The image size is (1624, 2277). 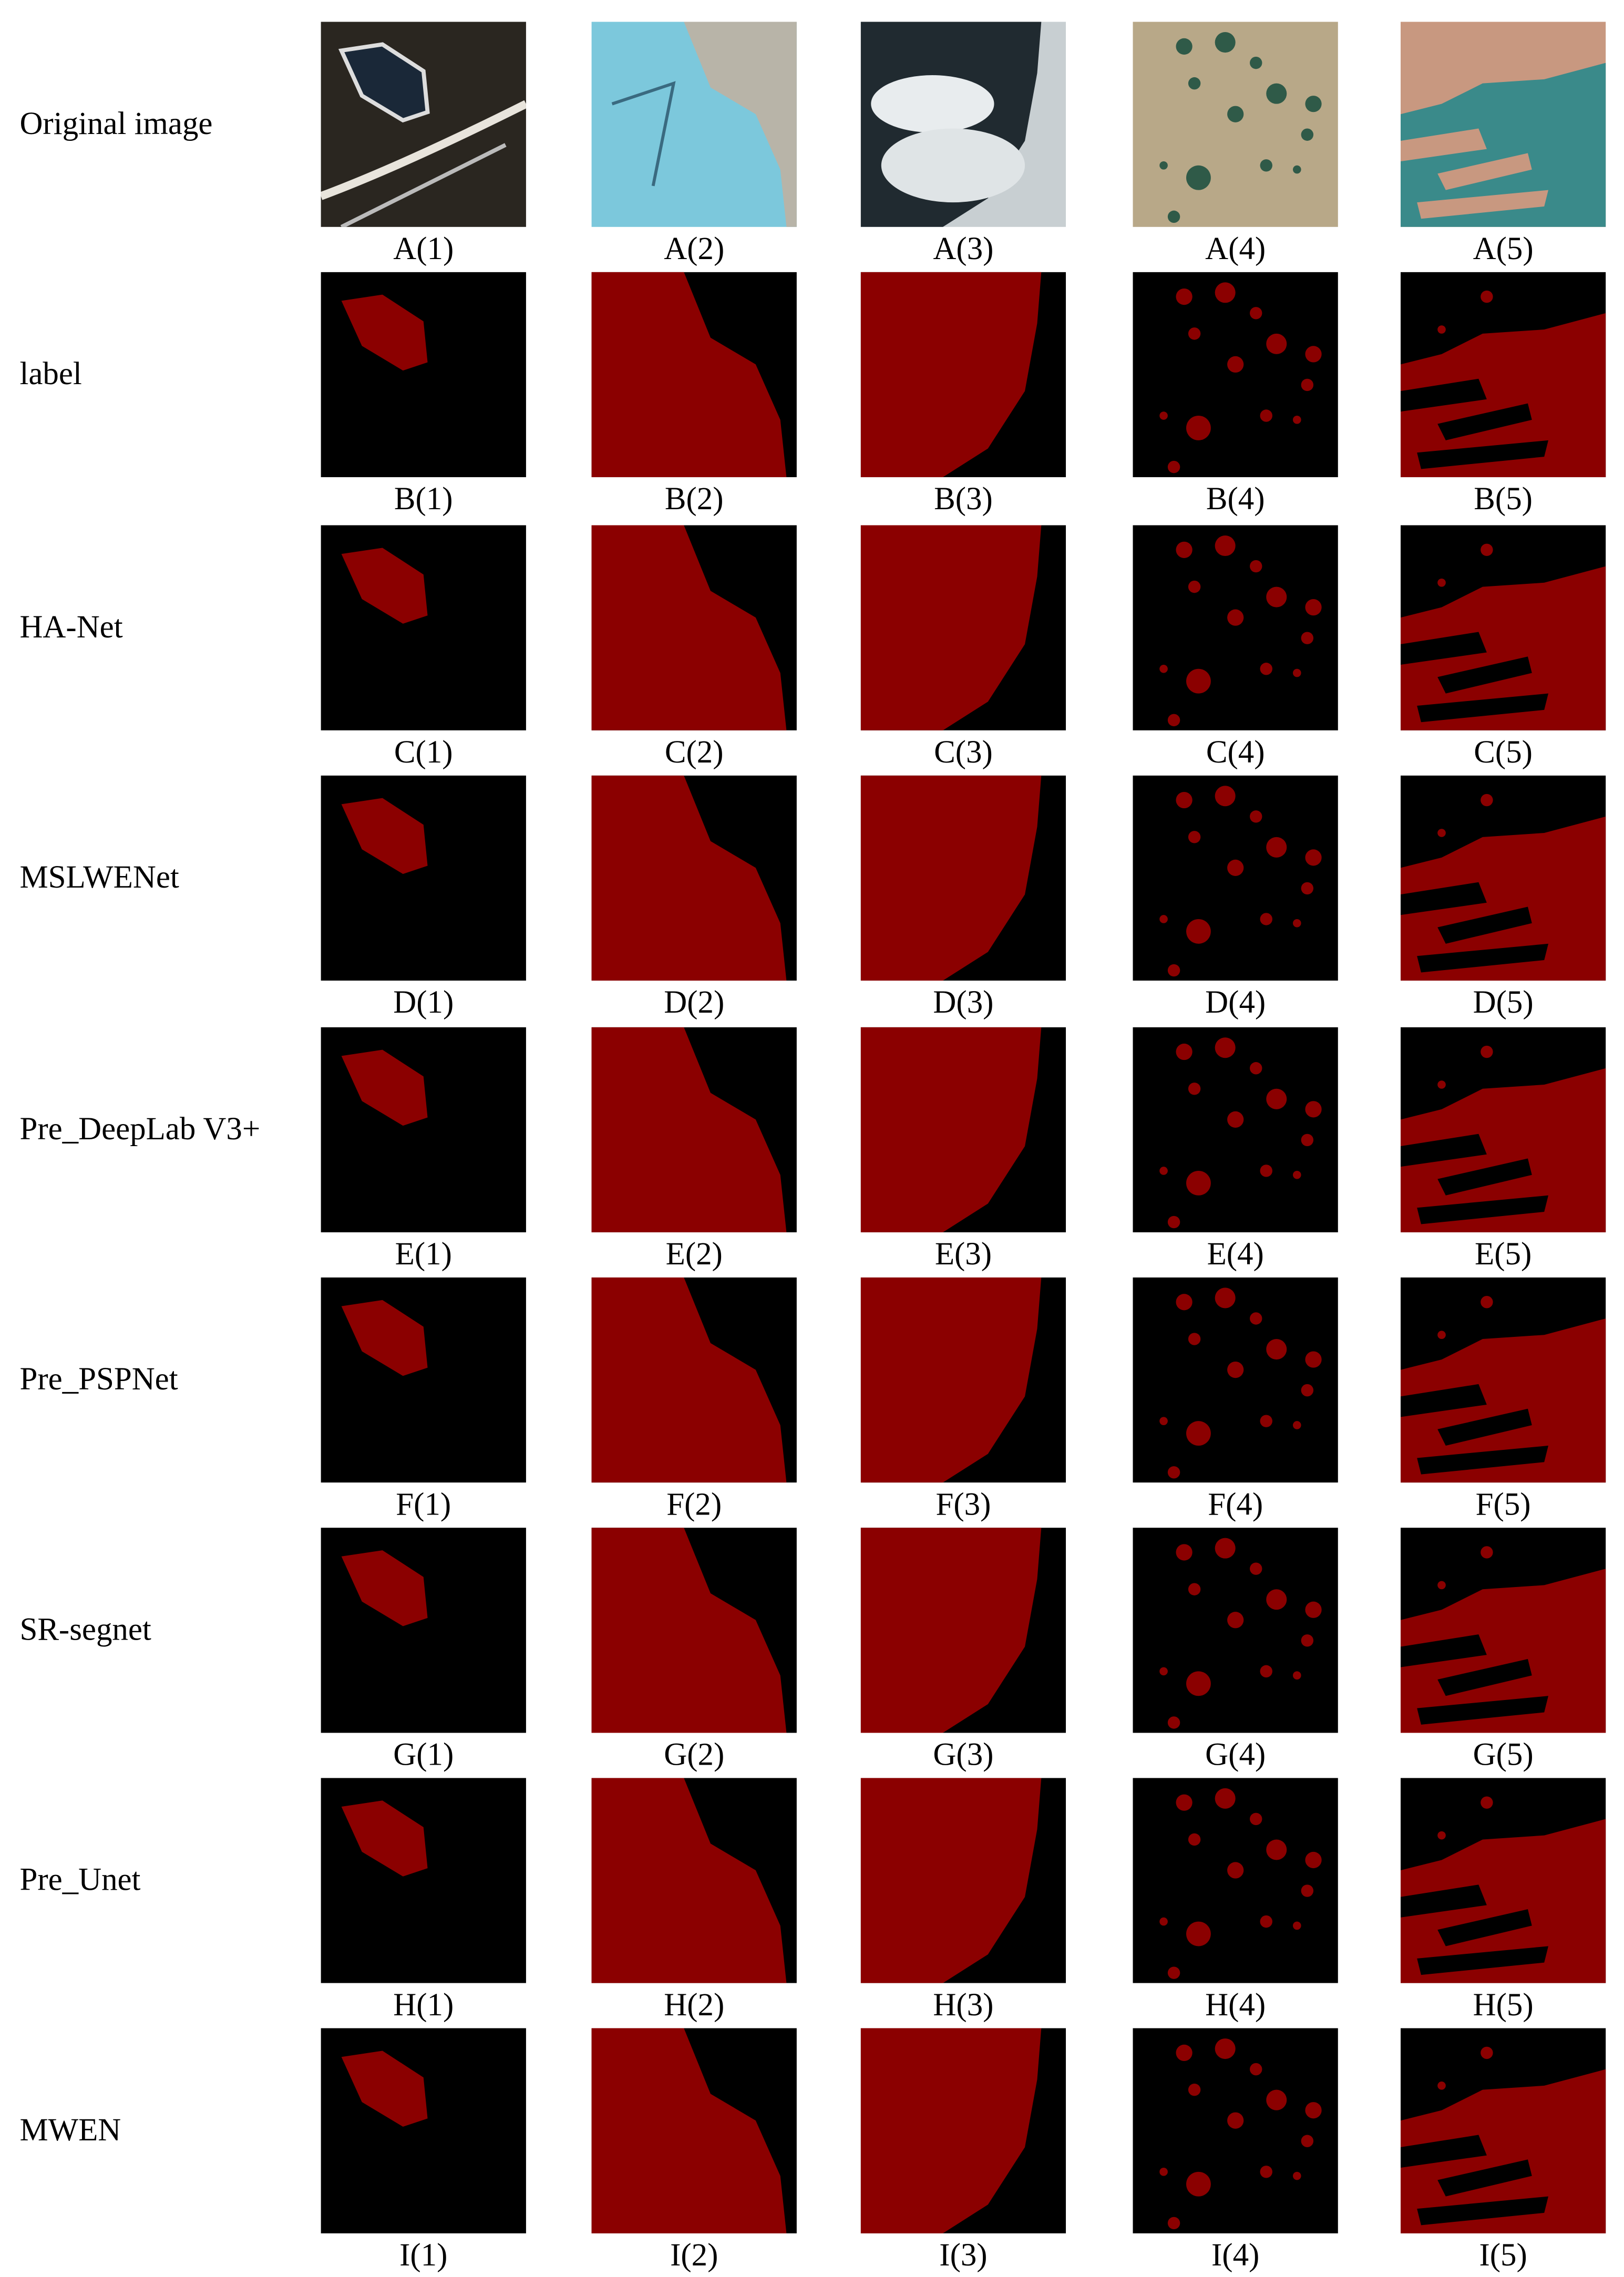 What do you see at coordinates (694, 1002) in the screenshot?
I see `image-caption: D(2)` at bounding box center [694, 1002].